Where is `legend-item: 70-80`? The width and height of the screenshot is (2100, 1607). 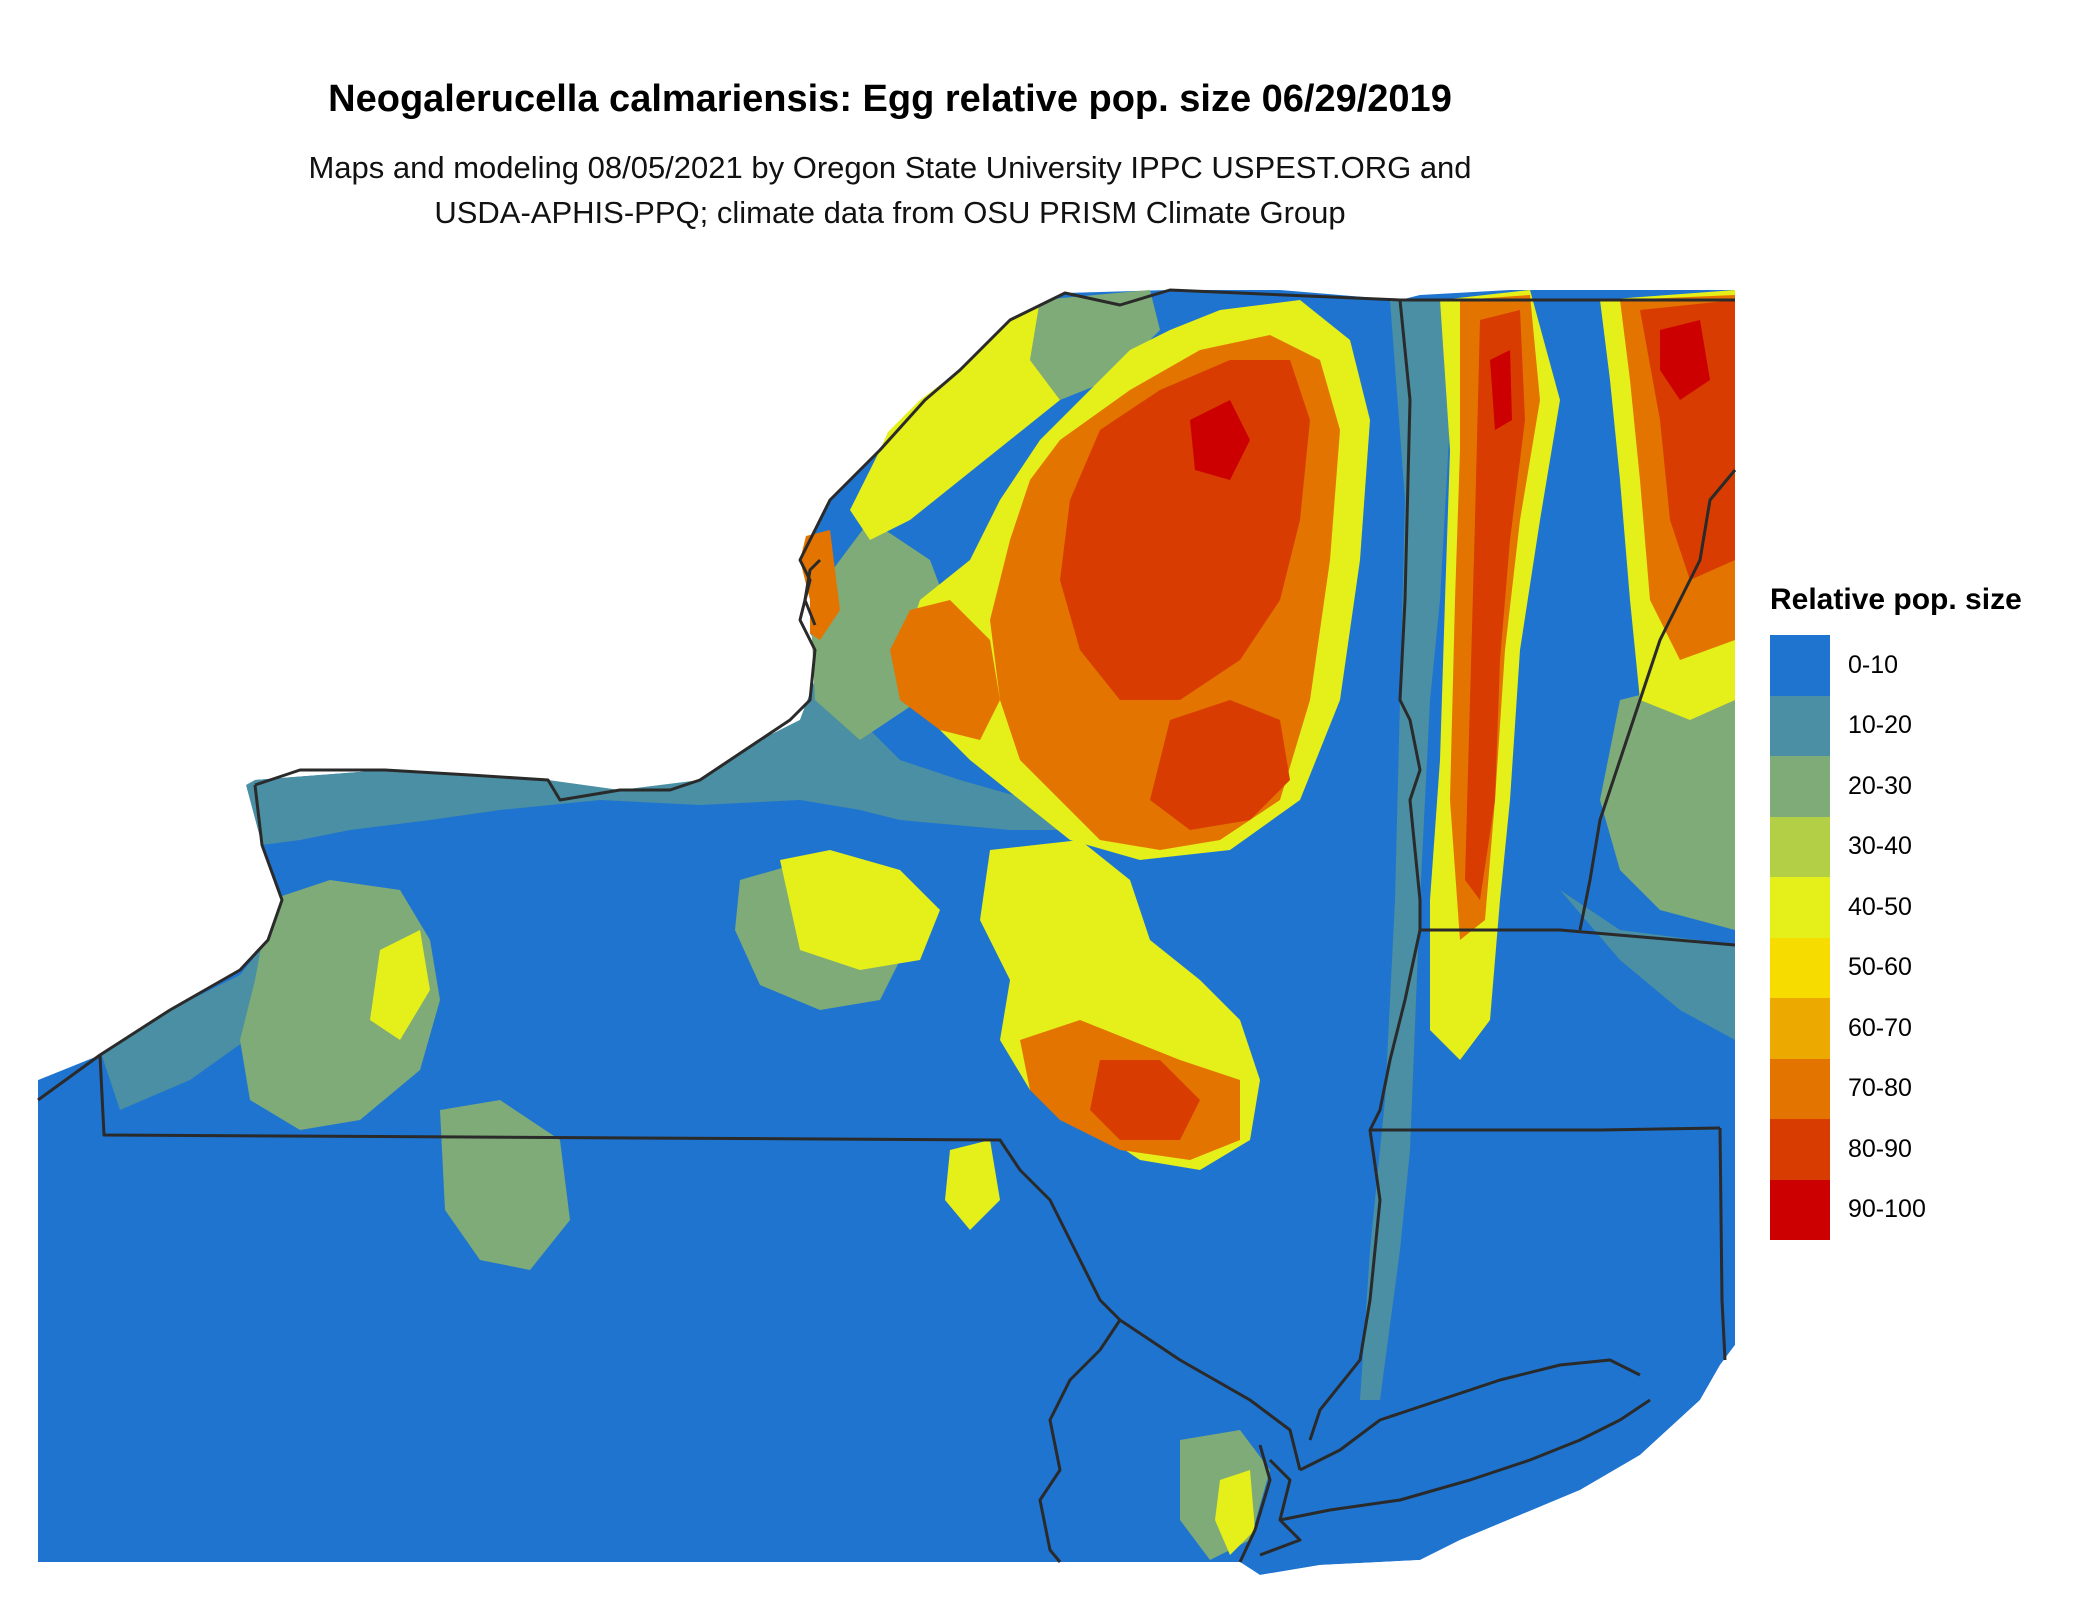 legend-item: 70-80 is located at coordinates (1896, 1088).